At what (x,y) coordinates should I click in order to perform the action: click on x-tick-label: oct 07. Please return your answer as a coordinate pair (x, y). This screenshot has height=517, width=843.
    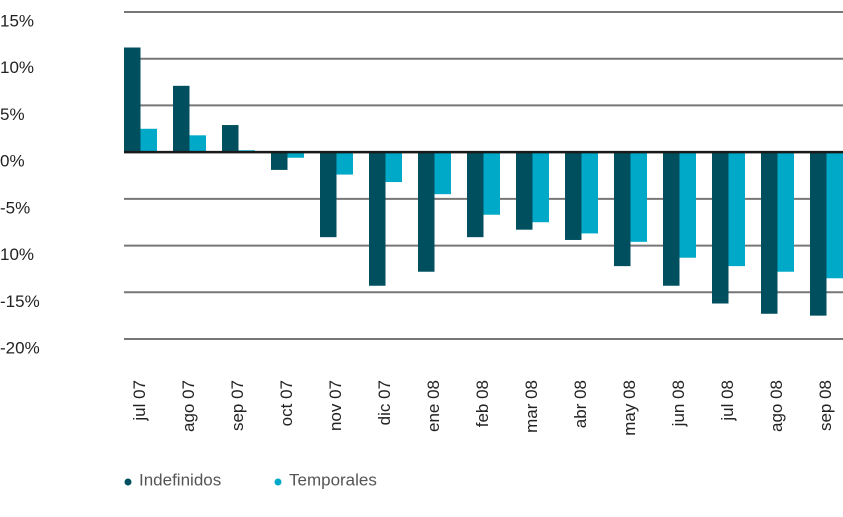
    Looking at the image, I should click on (286, 403).